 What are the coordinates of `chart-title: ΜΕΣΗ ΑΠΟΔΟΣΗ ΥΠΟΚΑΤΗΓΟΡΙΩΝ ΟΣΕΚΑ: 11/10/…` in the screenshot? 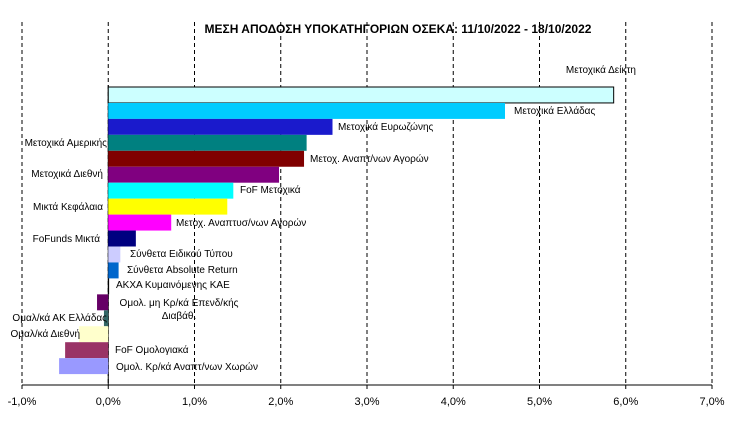 It's located at (398, 29).